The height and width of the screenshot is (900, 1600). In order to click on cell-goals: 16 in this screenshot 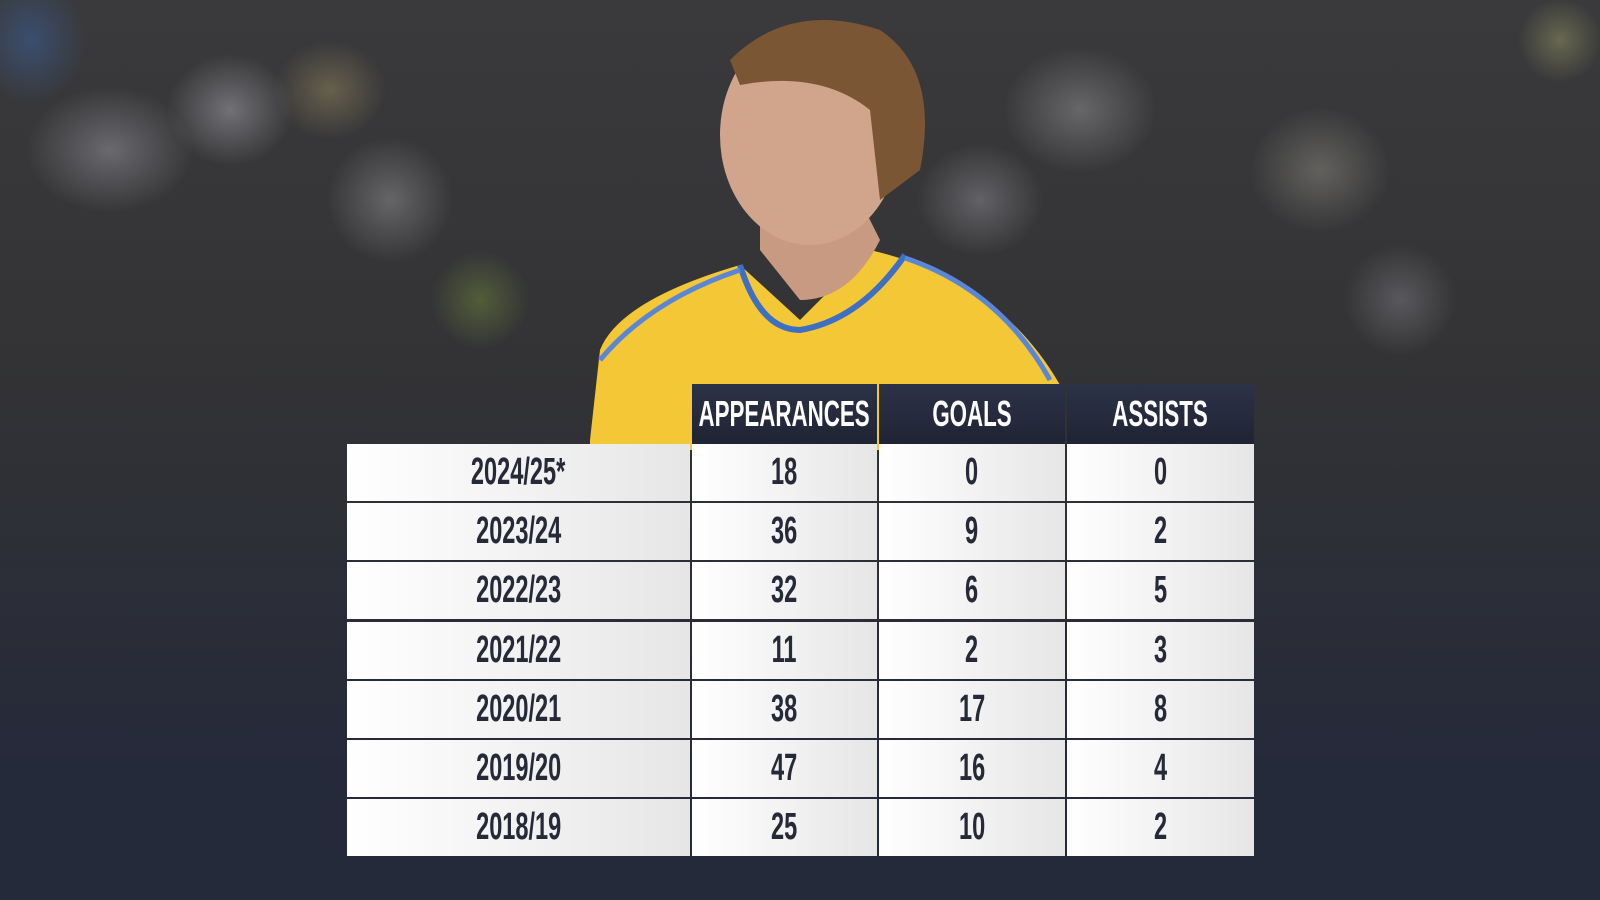, I will do `click(972, 768)`.